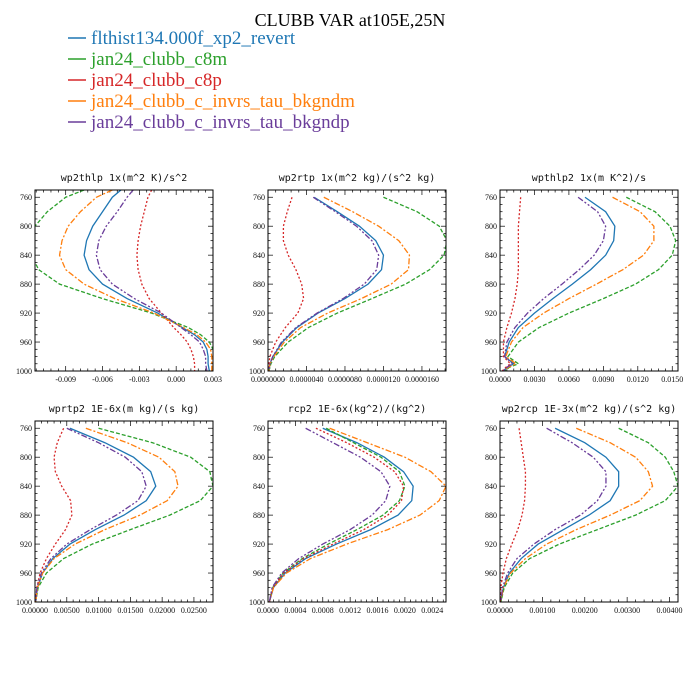  I want to click on x-tick-label: 0.000, so click(176, 379).